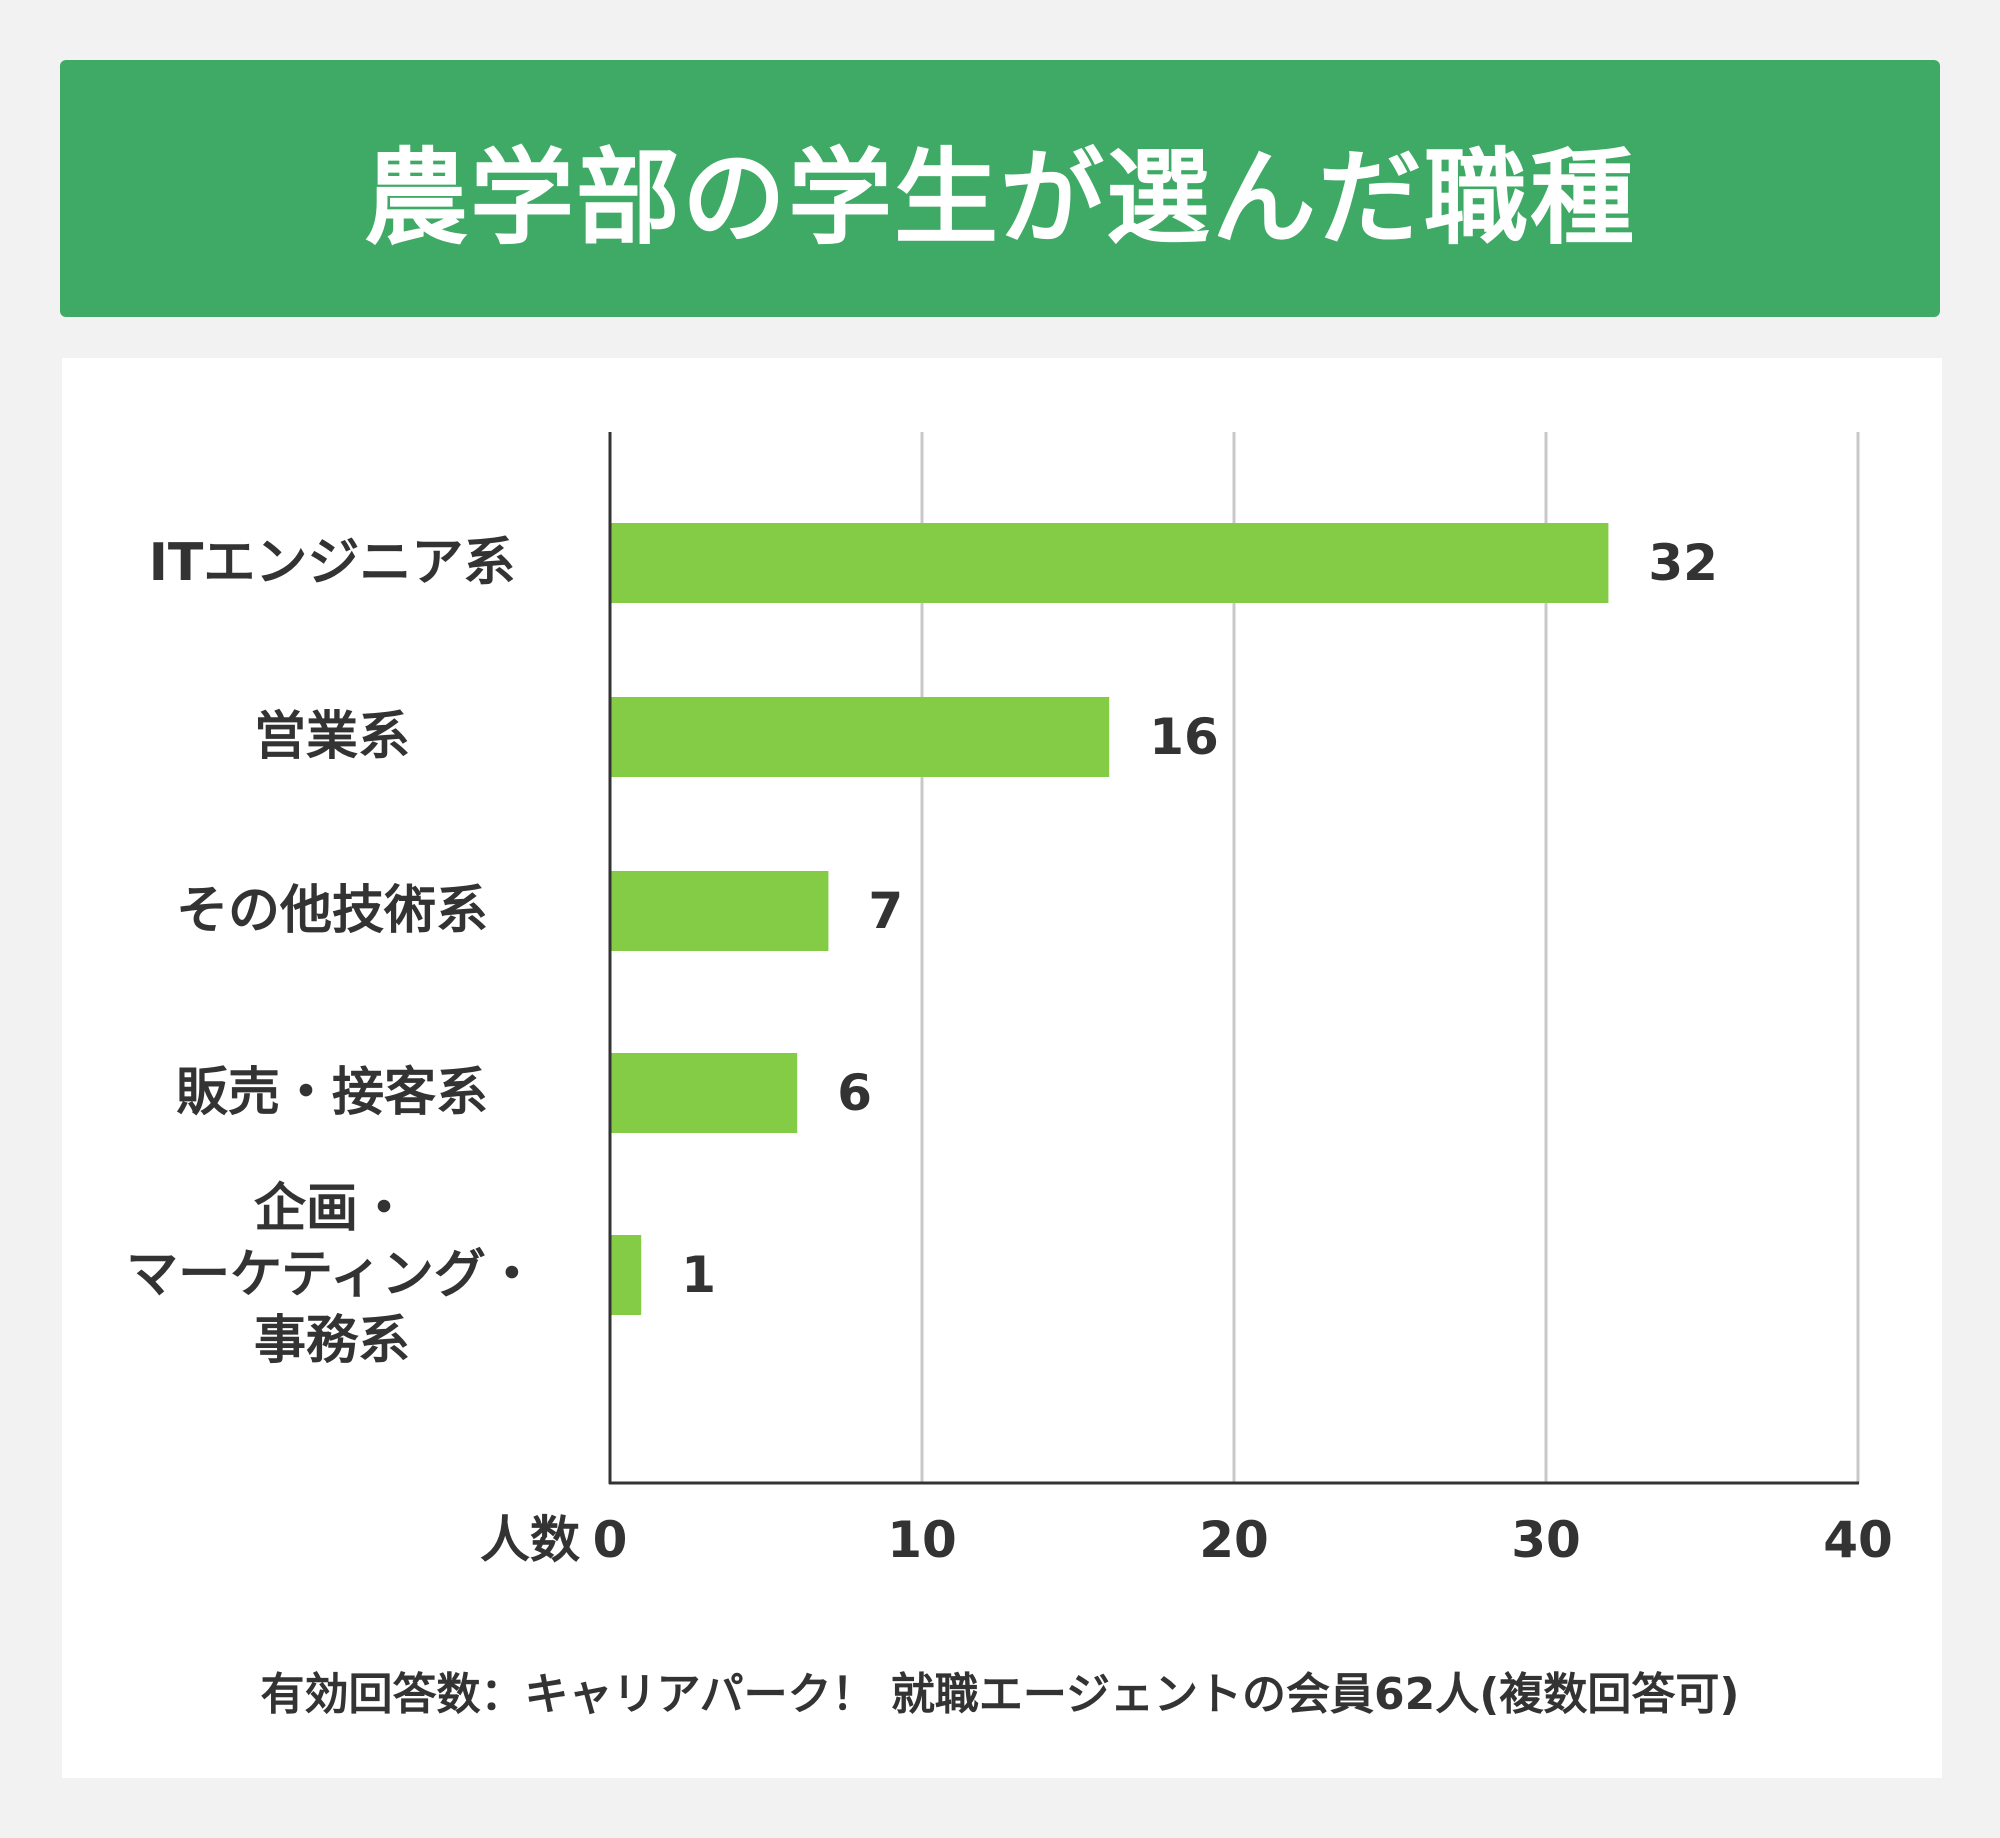 The image size is (2000, 1838). What do you see at coordinates (922, 1540) in the screenshot?
I see `x-tick-label: 10` at bounding box center [922, 1540].